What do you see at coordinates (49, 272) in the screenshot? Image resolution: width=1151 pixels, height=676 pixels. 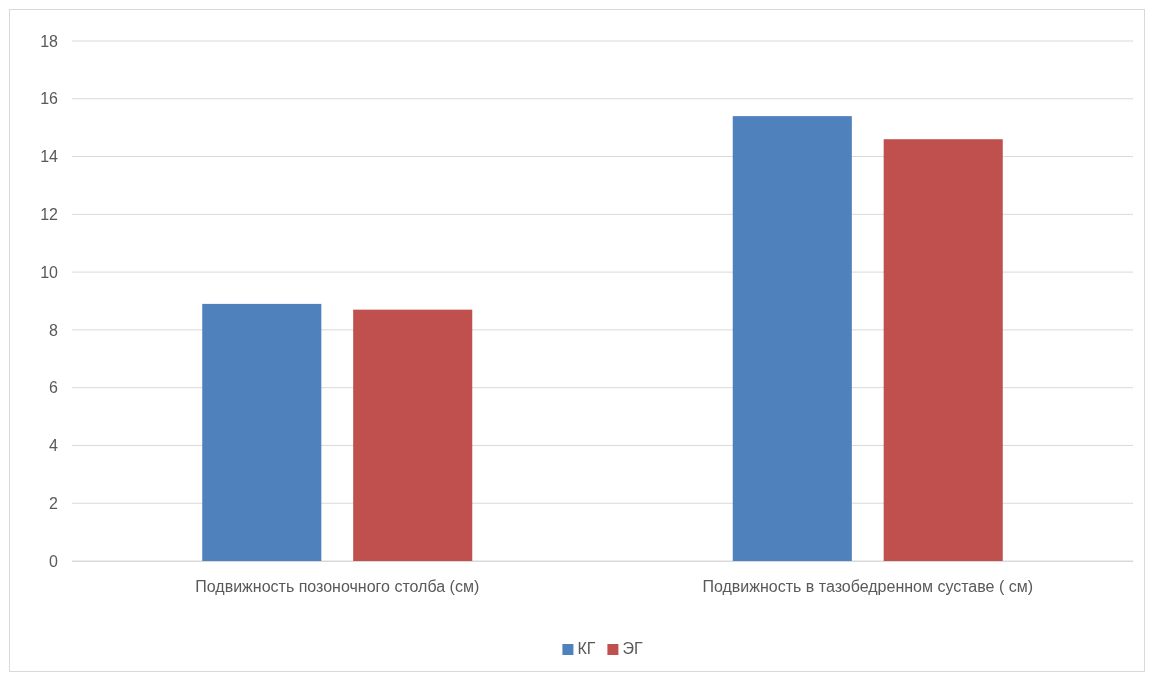 I see `y-tick-label: 10` at bounding box center [49, 272].